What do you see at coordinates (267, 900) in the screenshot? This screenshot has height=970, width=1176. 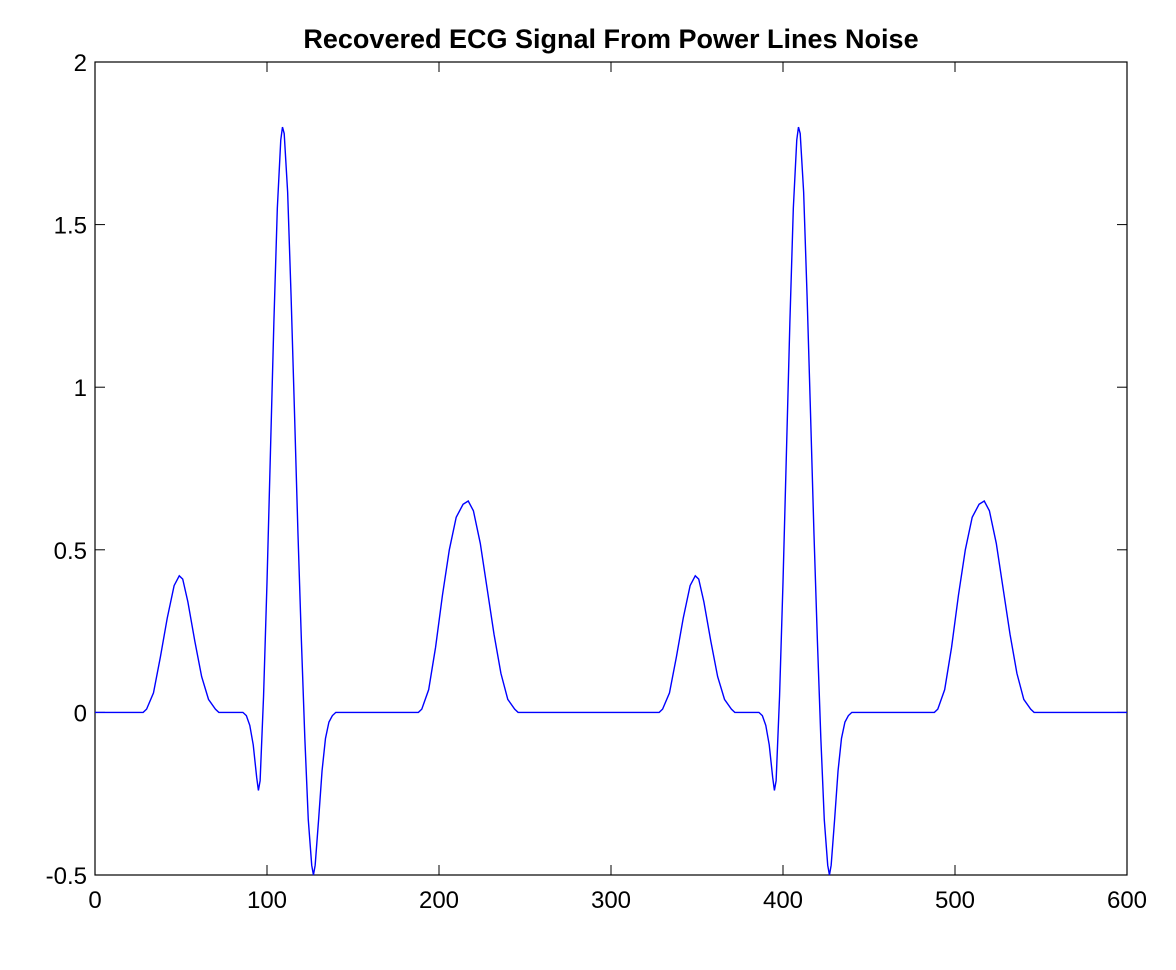 I see `x-tick-label: 100` at bounding box center [267, 900].